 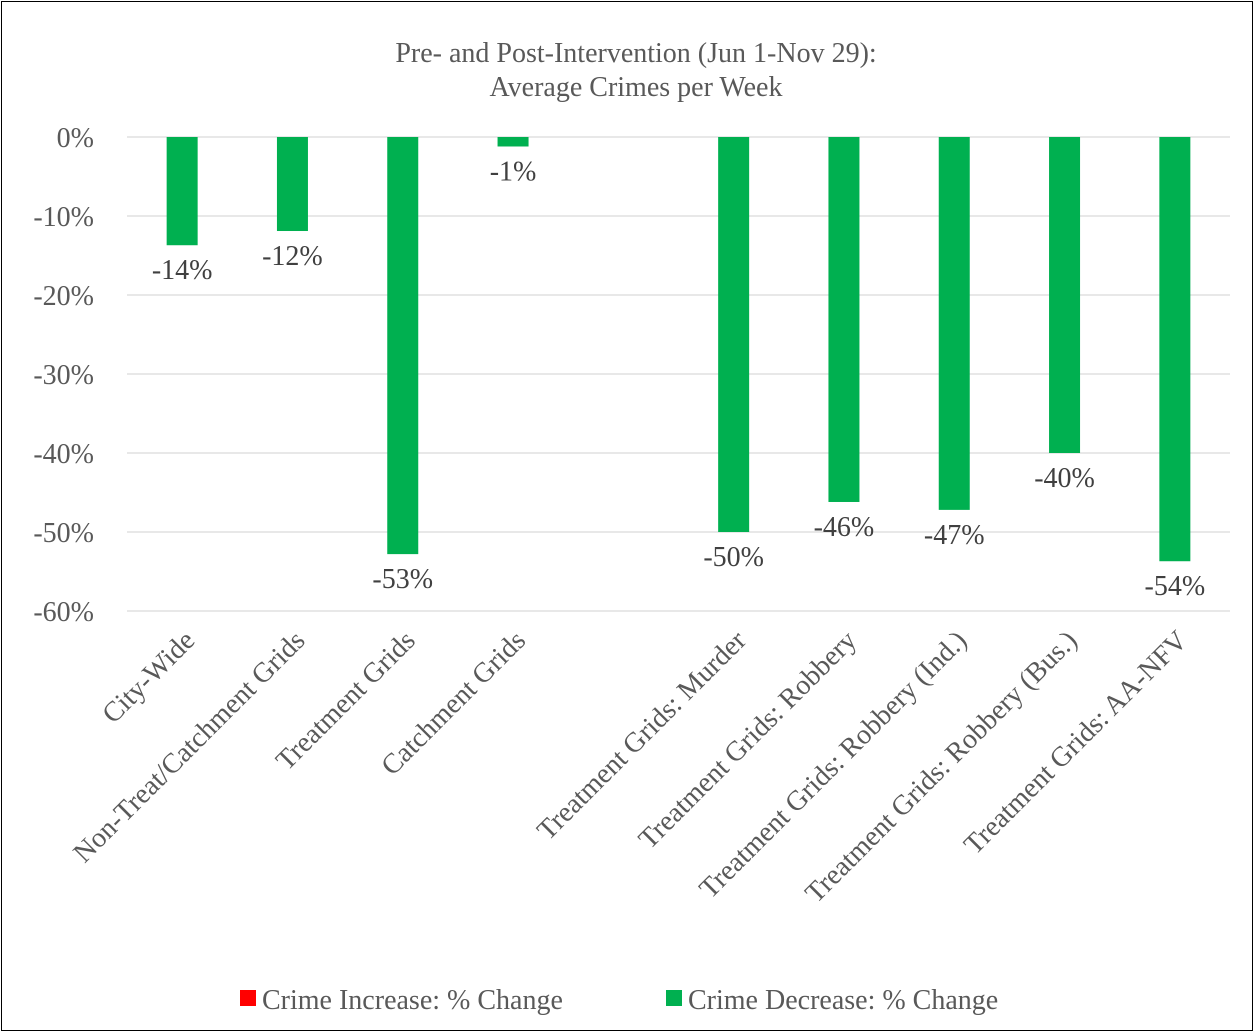 I want to click on y-tick-label: -40%, so click(x=63, y=454).